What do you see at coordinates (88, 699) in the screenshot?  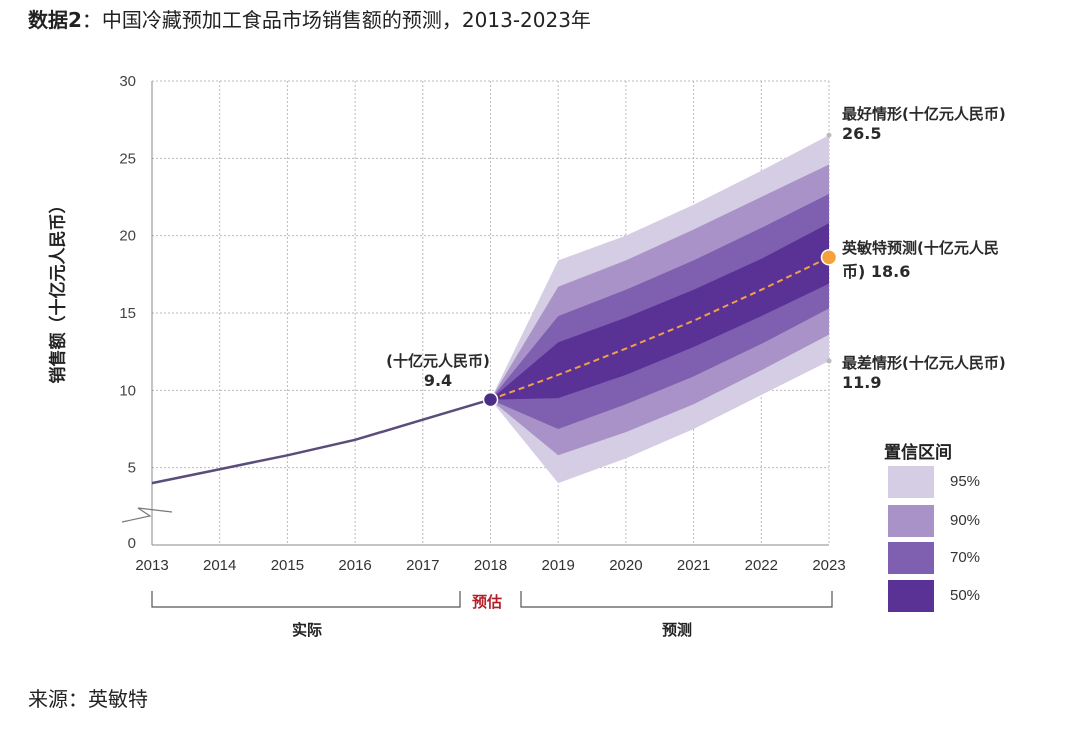 I see `source-note: 来源：英敏特` at bounding box center [88, 699].